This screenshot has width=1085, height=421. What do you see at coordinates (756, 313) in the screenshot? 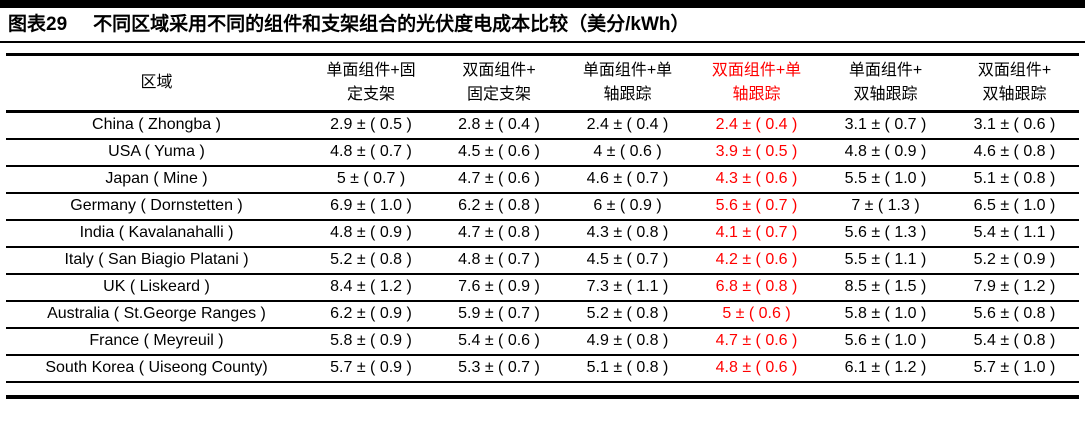
I see `value-cell: 5 ± ( 0.6 )` at bounding box center [756, 313].